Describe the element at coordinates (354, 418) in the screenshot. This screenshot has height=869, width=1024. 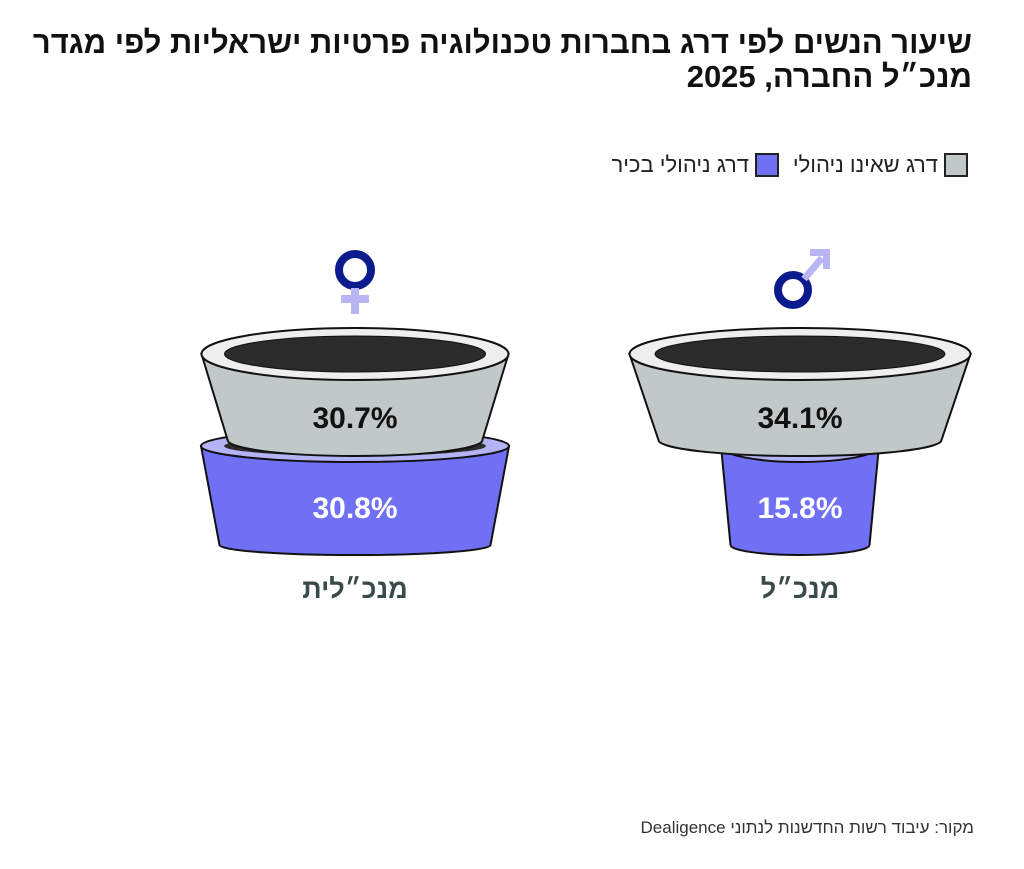
I see `data-label-non-management: 30.7%` at that location.